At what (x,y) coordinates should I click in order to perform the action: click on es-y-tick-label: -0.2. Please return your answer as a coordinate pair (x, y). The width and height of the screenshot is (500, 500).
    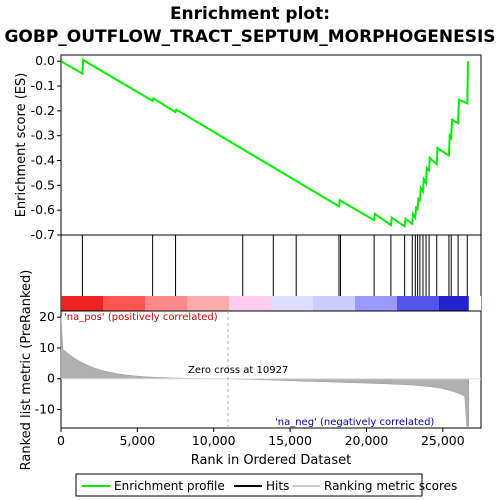
    Looking at the image, I should click on (43, 110).